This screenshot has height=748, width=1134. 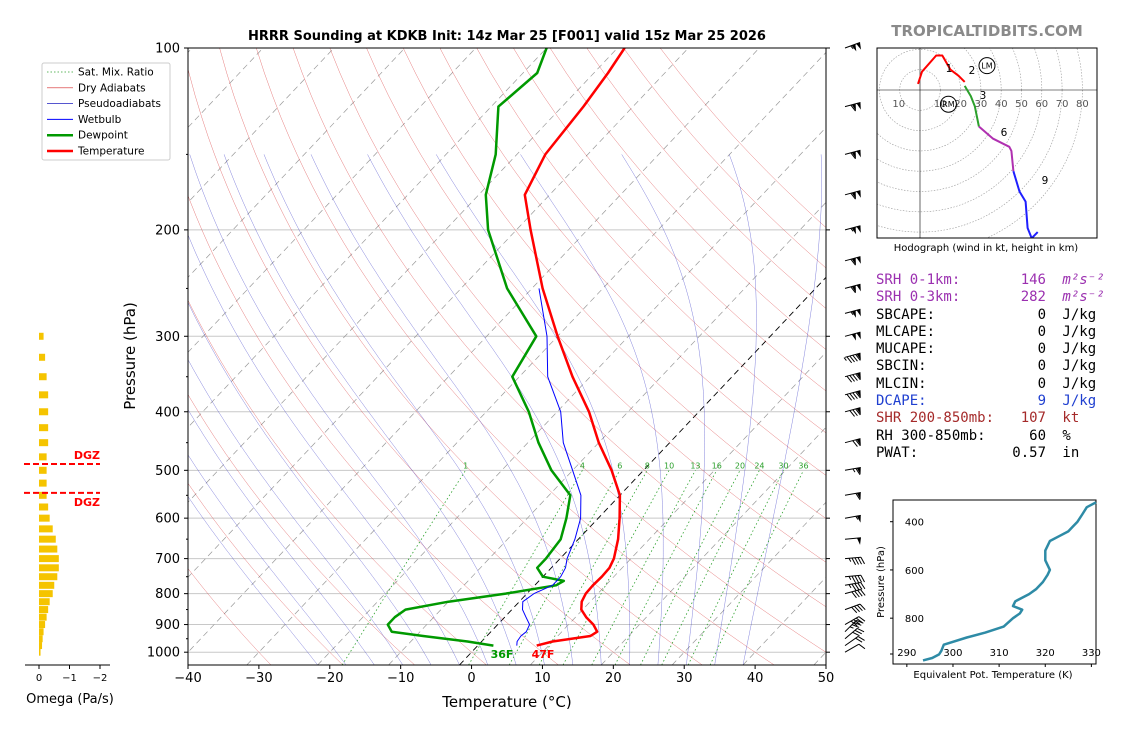 What do you see at coordinates (582, 465) in the screenshot?
I see `mixing-ratio-label: 4` at bounding box center [582, 465].